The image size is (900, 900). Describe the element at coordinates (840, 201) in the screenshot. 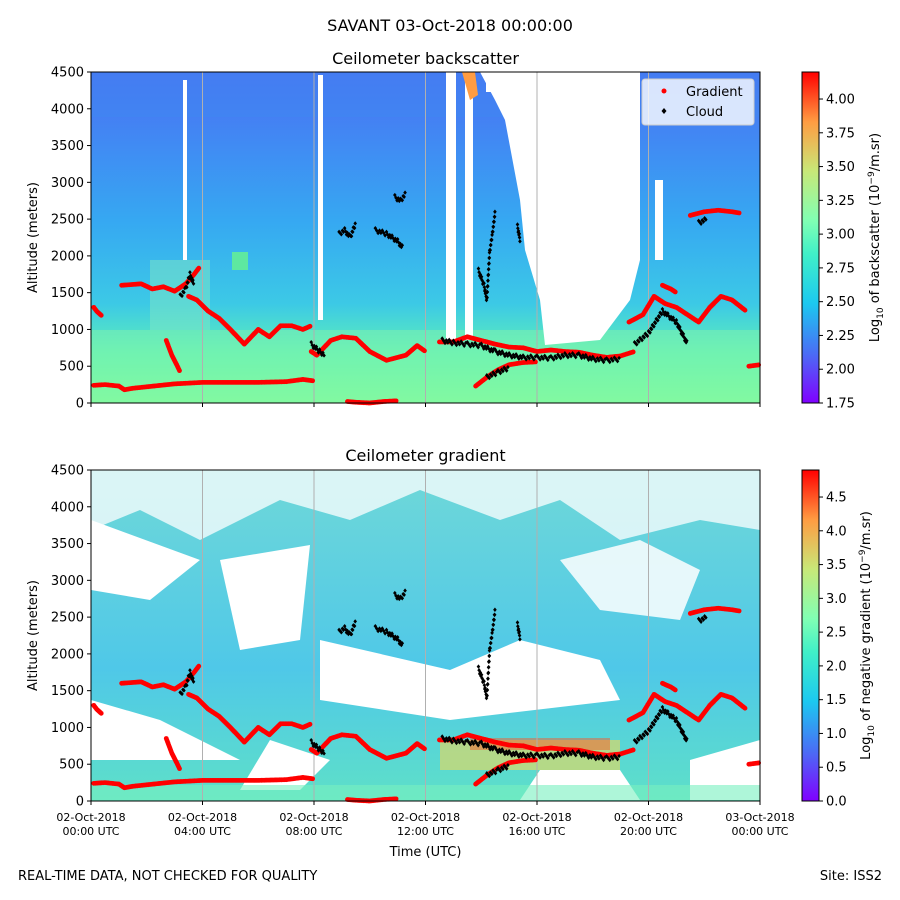

I see `backscatter-colorbar-tick-label: 3.25` at that location.